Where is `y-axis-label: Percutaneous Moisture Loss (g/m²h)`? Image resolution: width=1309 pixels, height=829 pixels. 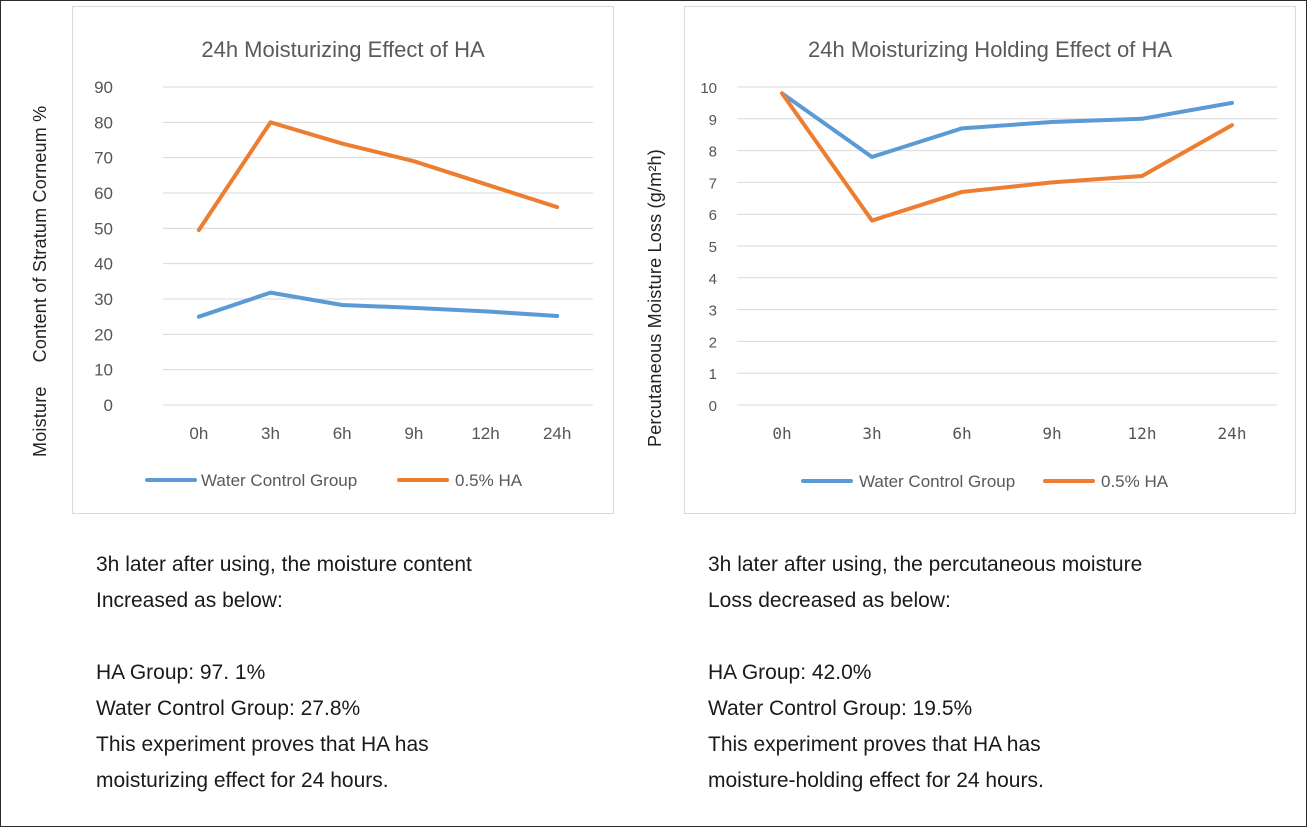
y-axis-label: Percutaneous Moisture Loss (g/m²h) is located at coordinates (655, 298).